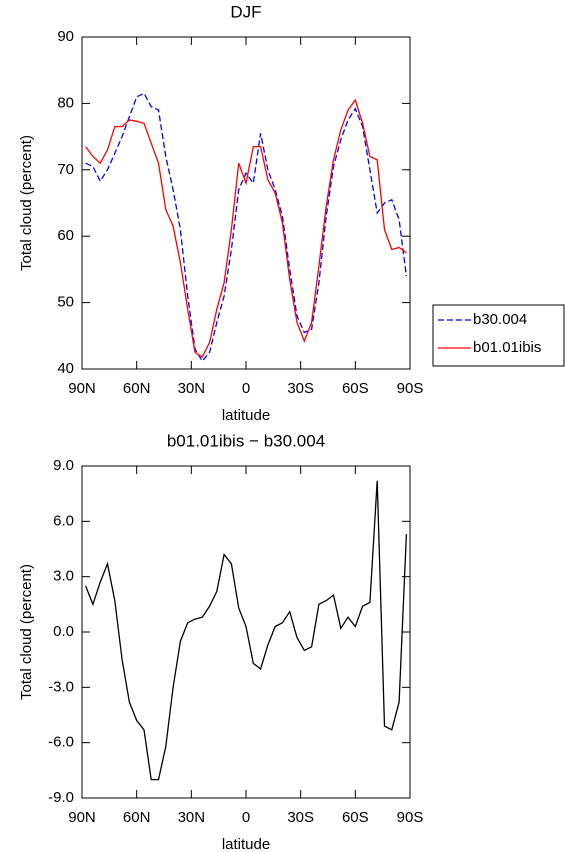 The image size is (565, 852). What do you see at coordinates (63, 576) in the screenshot?
I see `y-tick-label: 3.0` at bounding box center [63, 576].